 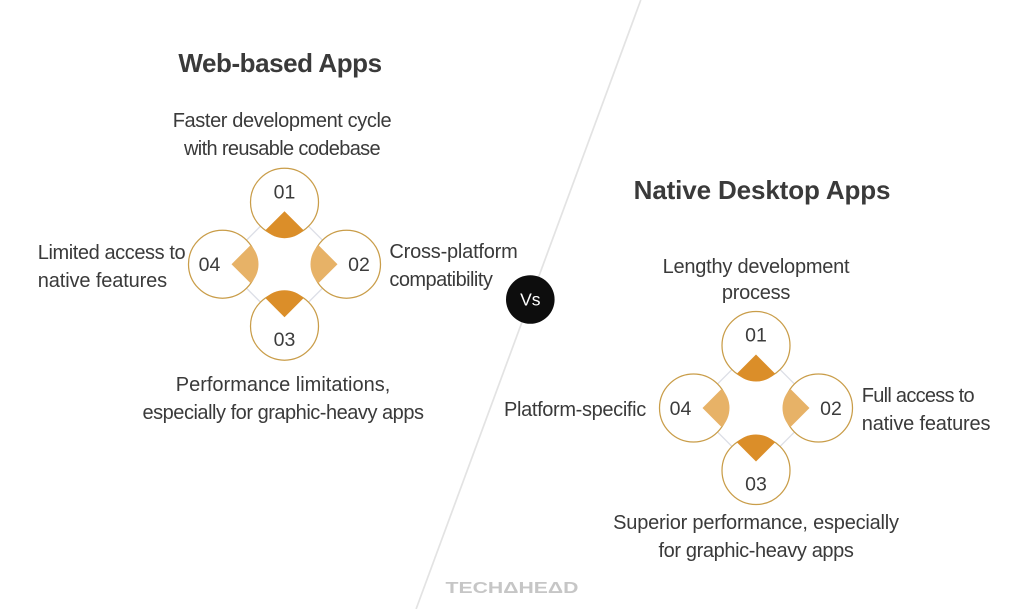 I want to click on svg-text: TECHΔHEΔD, so click(x=512, y=588).